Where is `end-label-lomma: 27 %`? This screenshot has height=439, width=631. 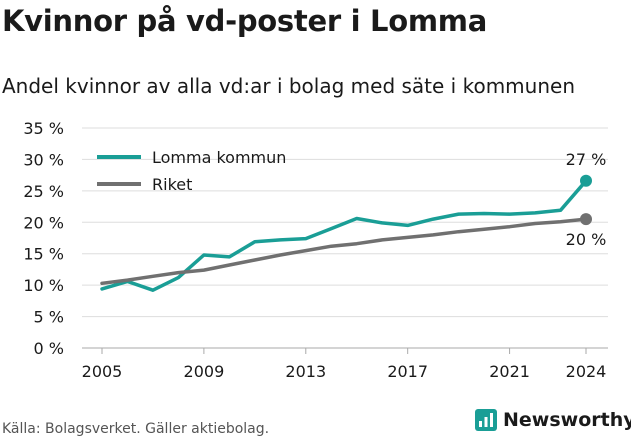
end-label-lomma: 27 % is located at coordinates (586, 159).